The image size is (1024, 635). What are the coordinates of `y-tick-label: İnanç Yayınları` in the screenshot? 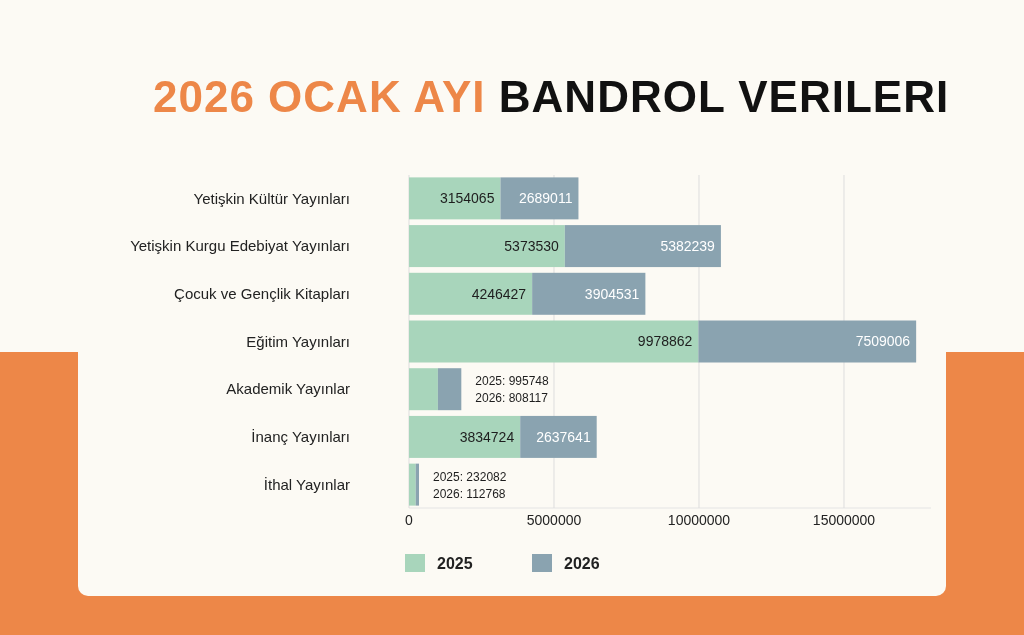 It's located at (300, 437).